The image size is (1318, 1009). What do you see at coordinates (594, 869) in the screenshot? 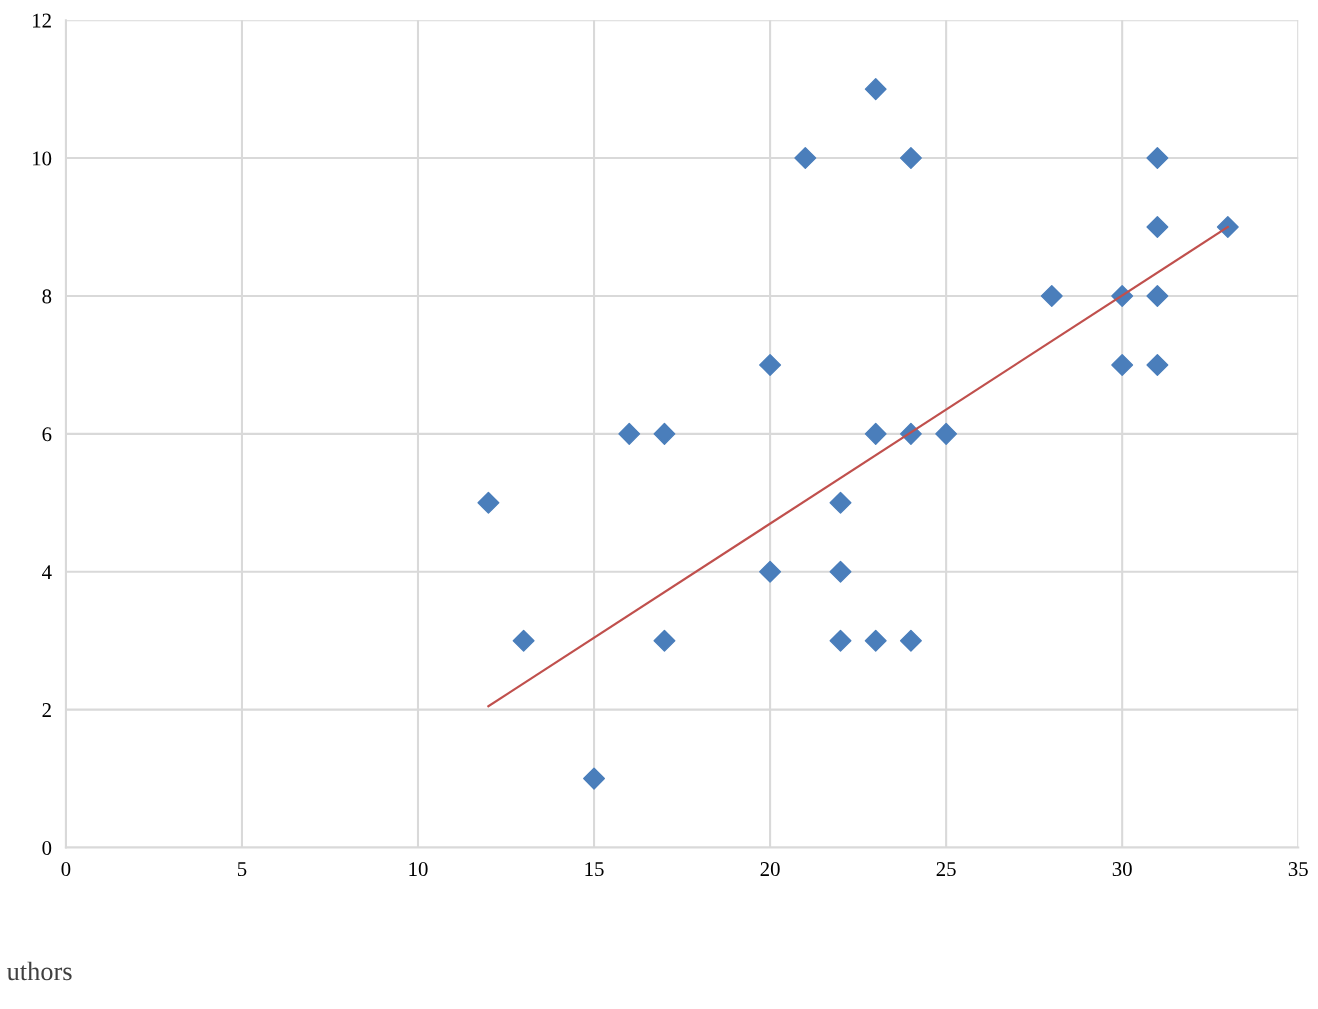
I see `x-tick-label: 15` at bounding box center [594, 869].